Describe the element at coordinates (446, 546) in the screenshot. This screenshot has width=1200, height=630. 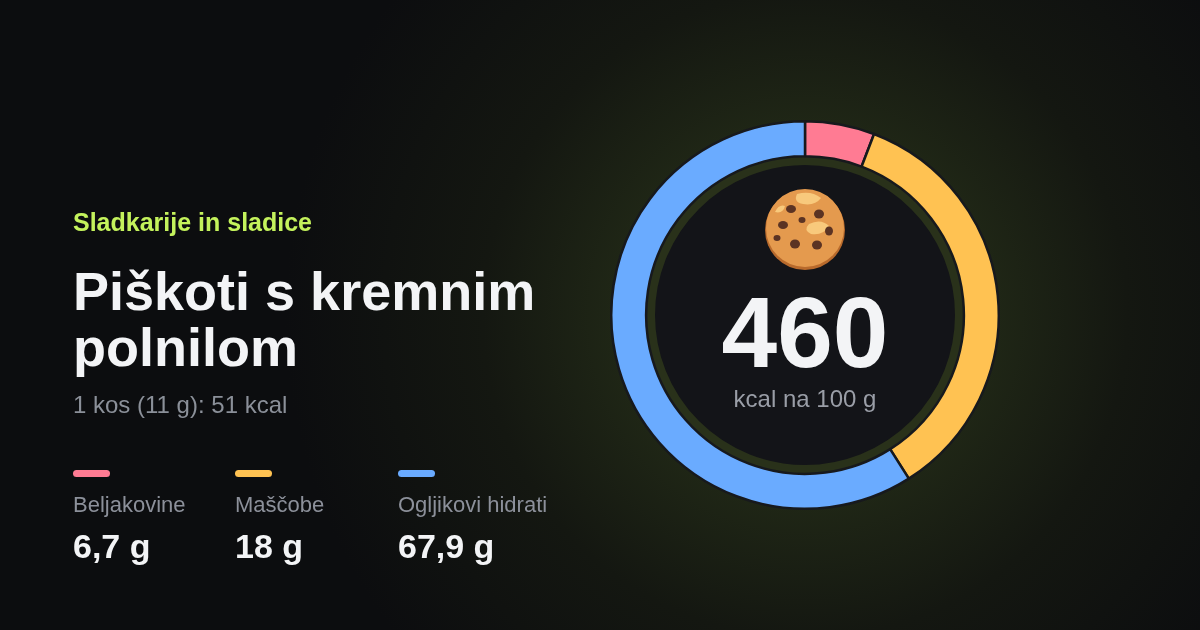
I see `text: 67,9 g` at that location.